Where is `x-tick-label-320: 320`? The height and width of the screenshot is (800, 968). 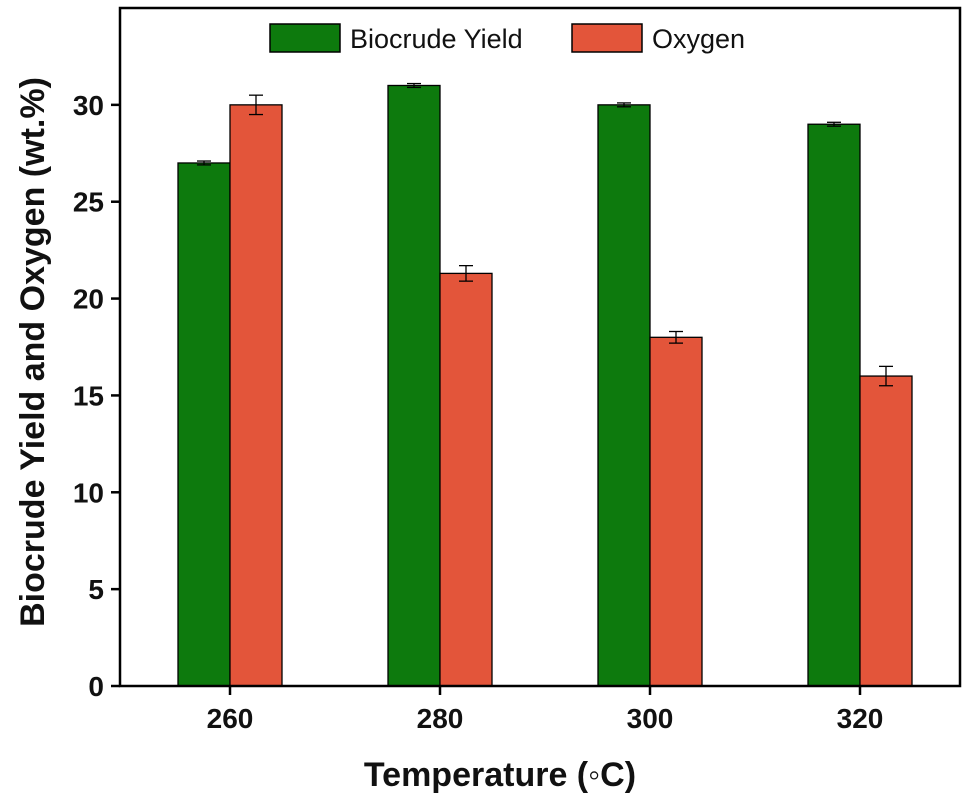
x-tick-label-320: 320 is located at coordinates (860, 718).